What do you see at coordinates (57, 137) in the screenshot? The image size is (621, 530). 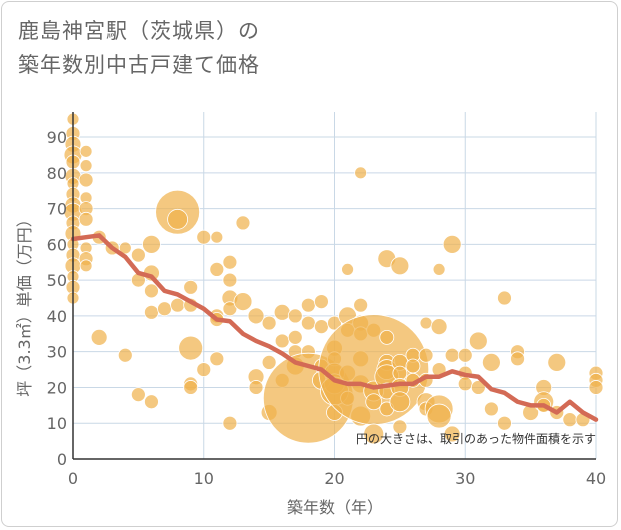 I see `y-tick-label: 90` at bounding box center [57, 137].